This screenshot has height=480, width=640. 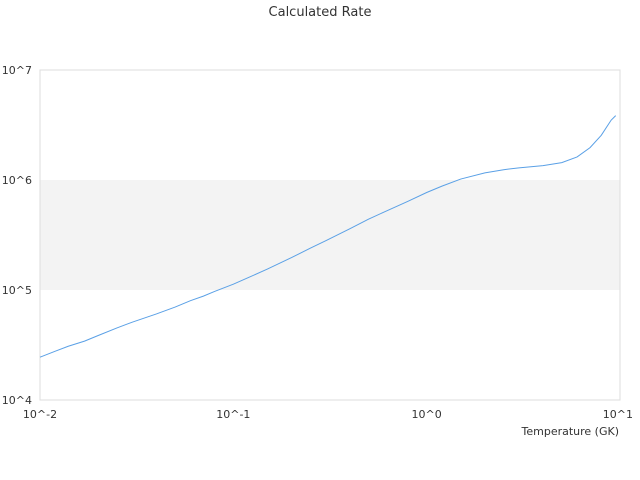 I want to click on y-tick-label: 10^5, so click(x=17, y=290).